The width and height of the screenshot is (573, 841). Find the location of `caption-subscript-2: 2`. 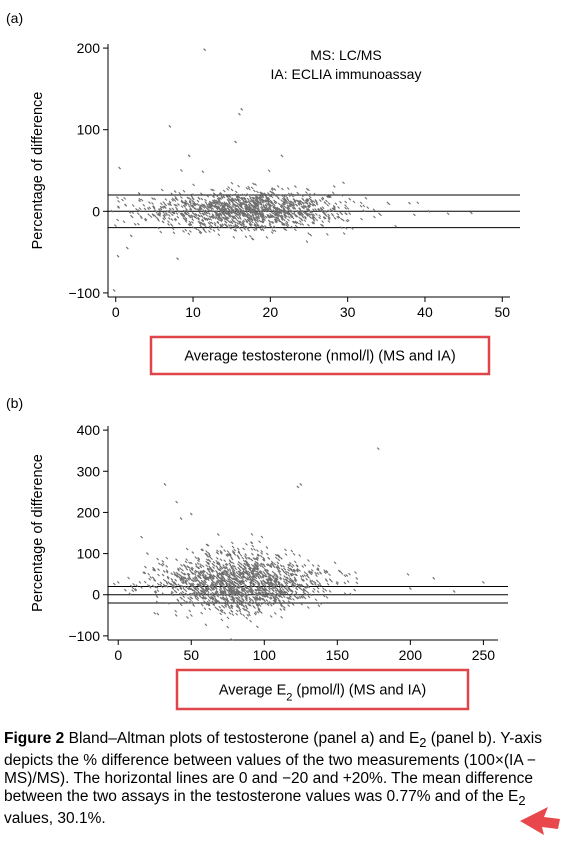

caption-subscript-2: 2 is located at coordinates (522, 801).